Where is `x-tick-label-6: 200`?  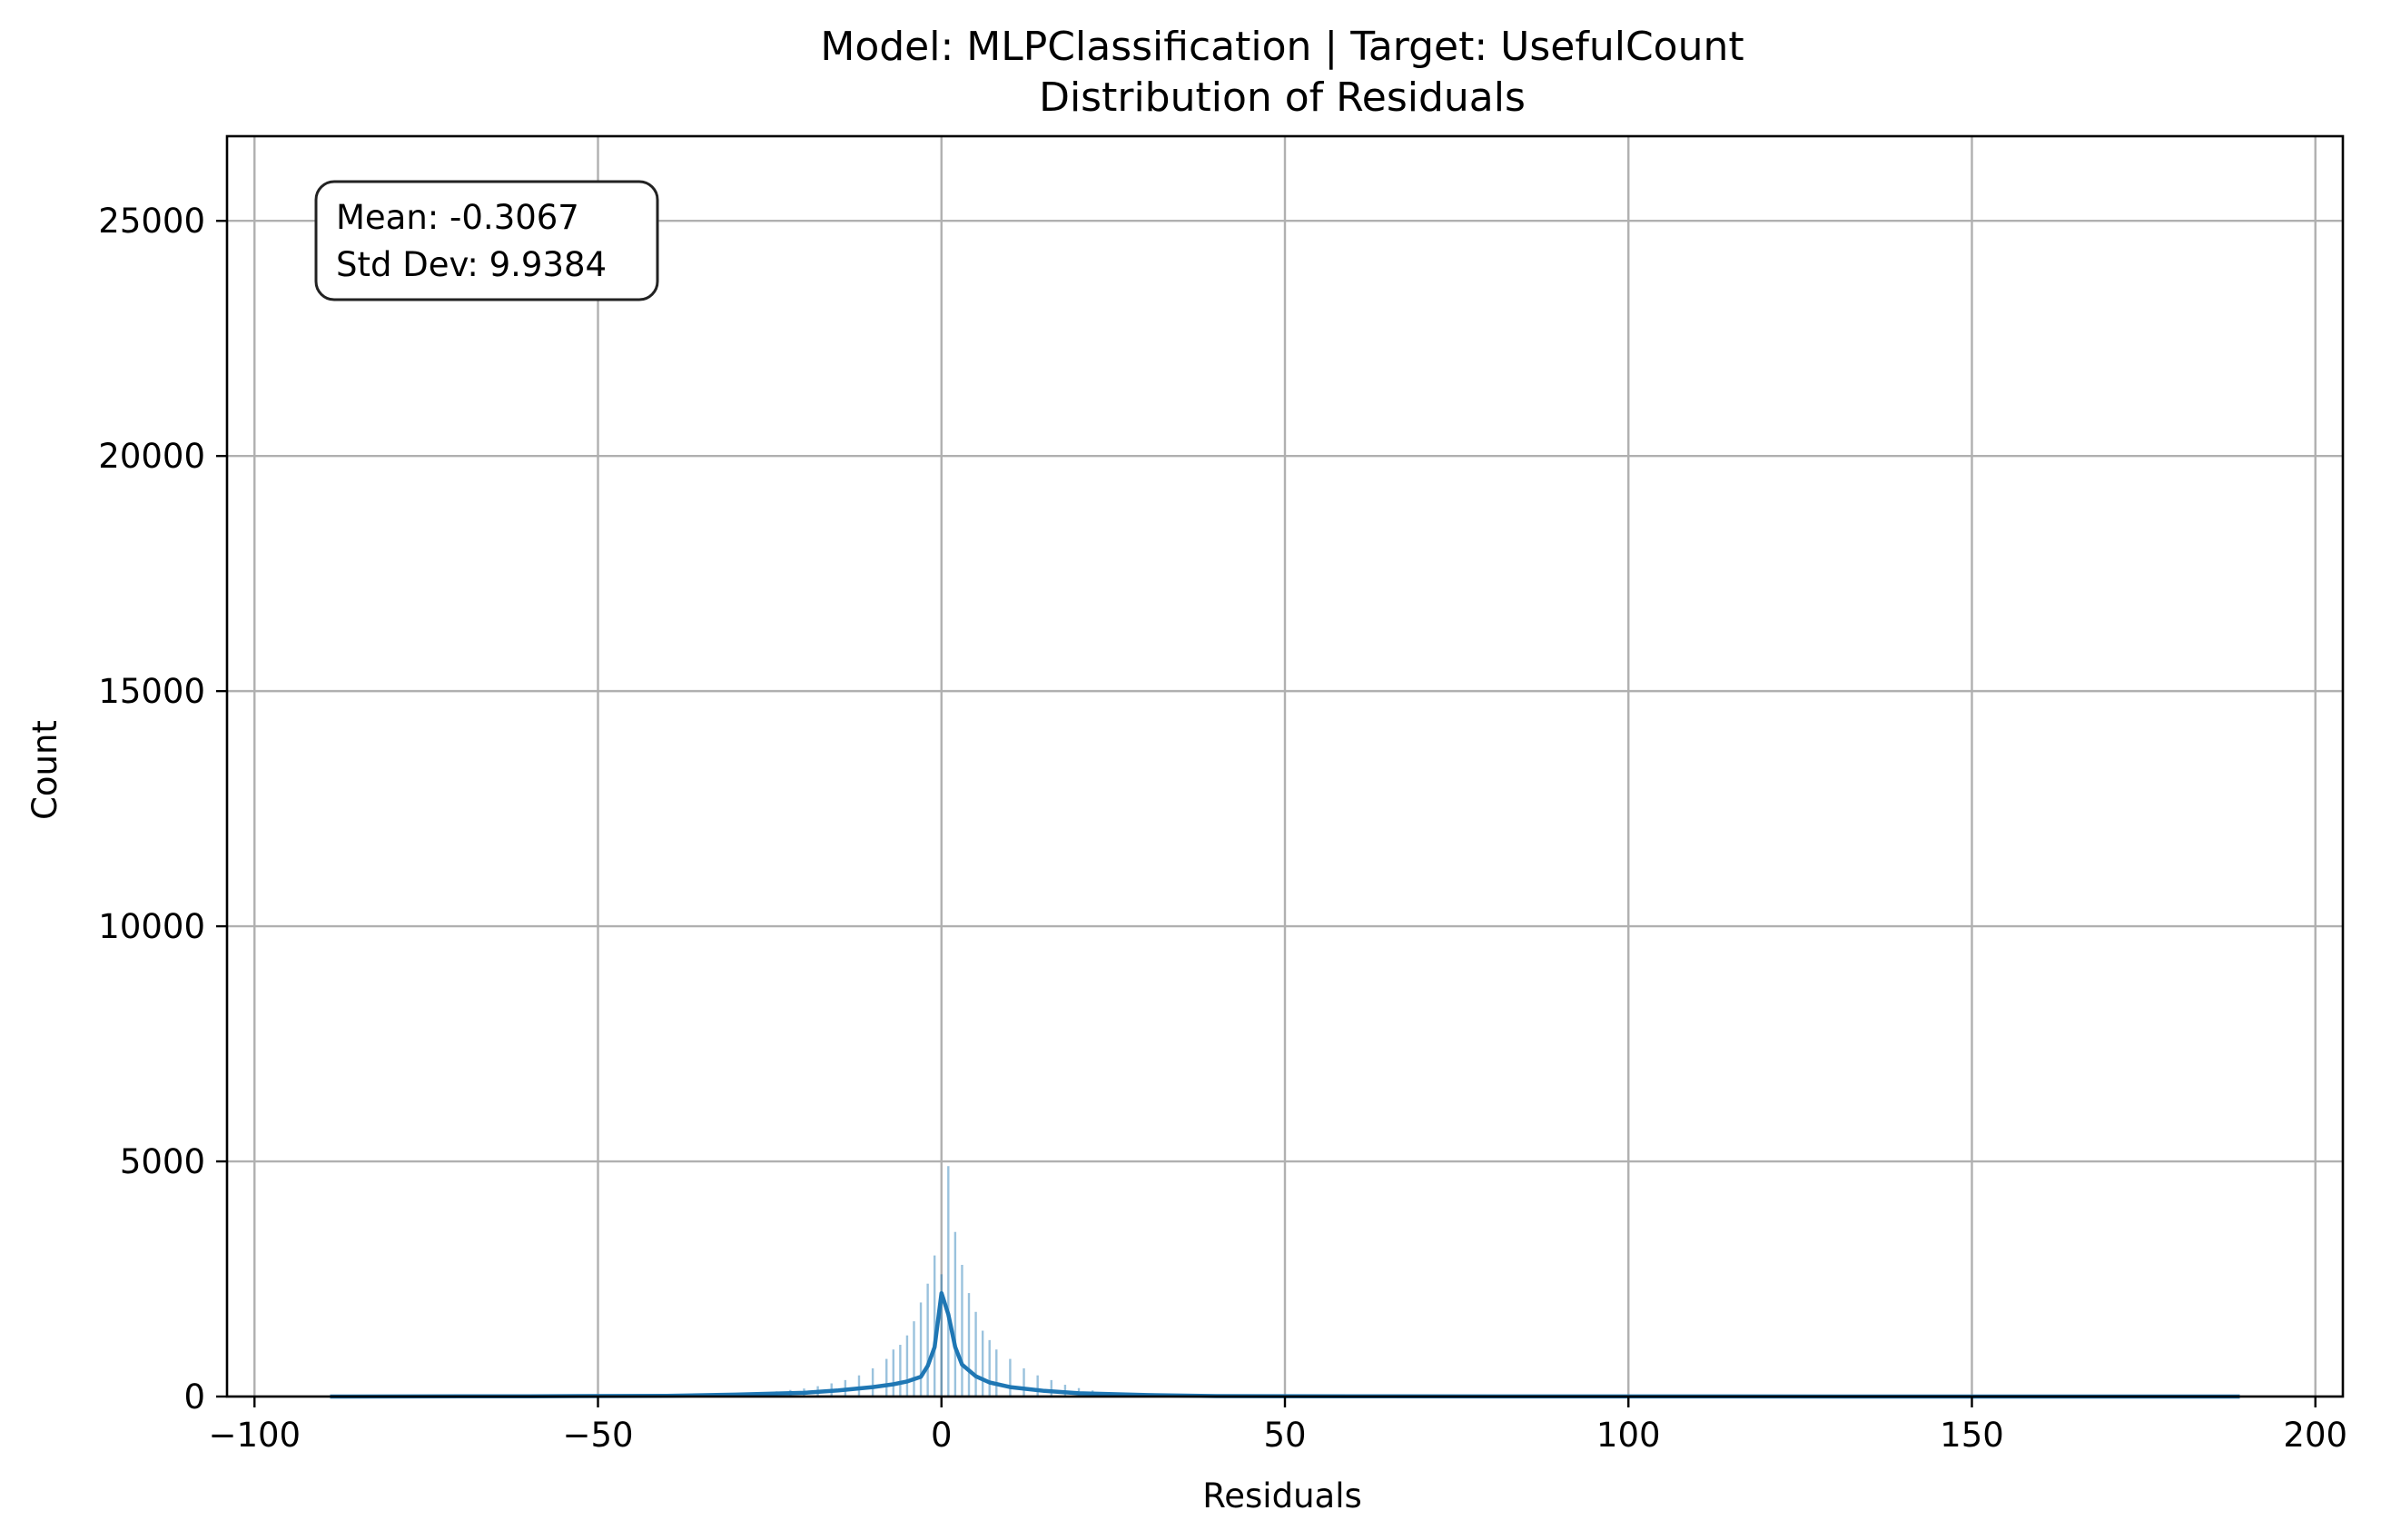
x-tick-label-6: 200 is located at coordinates (2315, 1435).